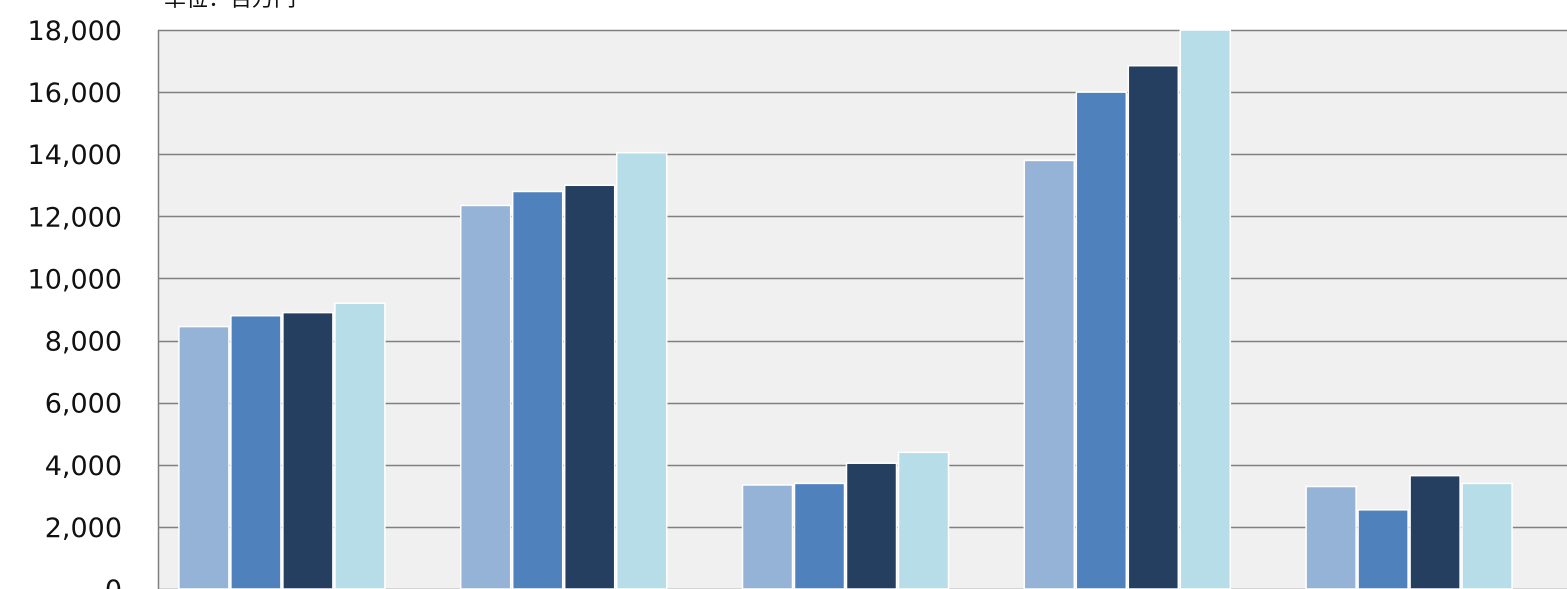  Describe the element at coordinates (83, 466) in the screenshot. I see `y-tick-label: 4,000` at that location.